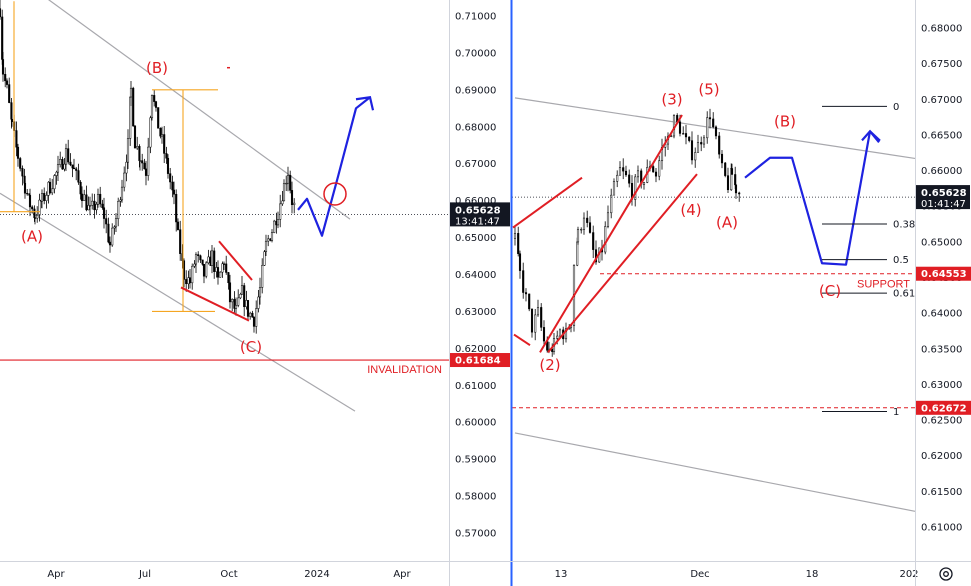 This screenshot has width=971, height=586. I want to click on wave-label: (A), so click(727, 223).